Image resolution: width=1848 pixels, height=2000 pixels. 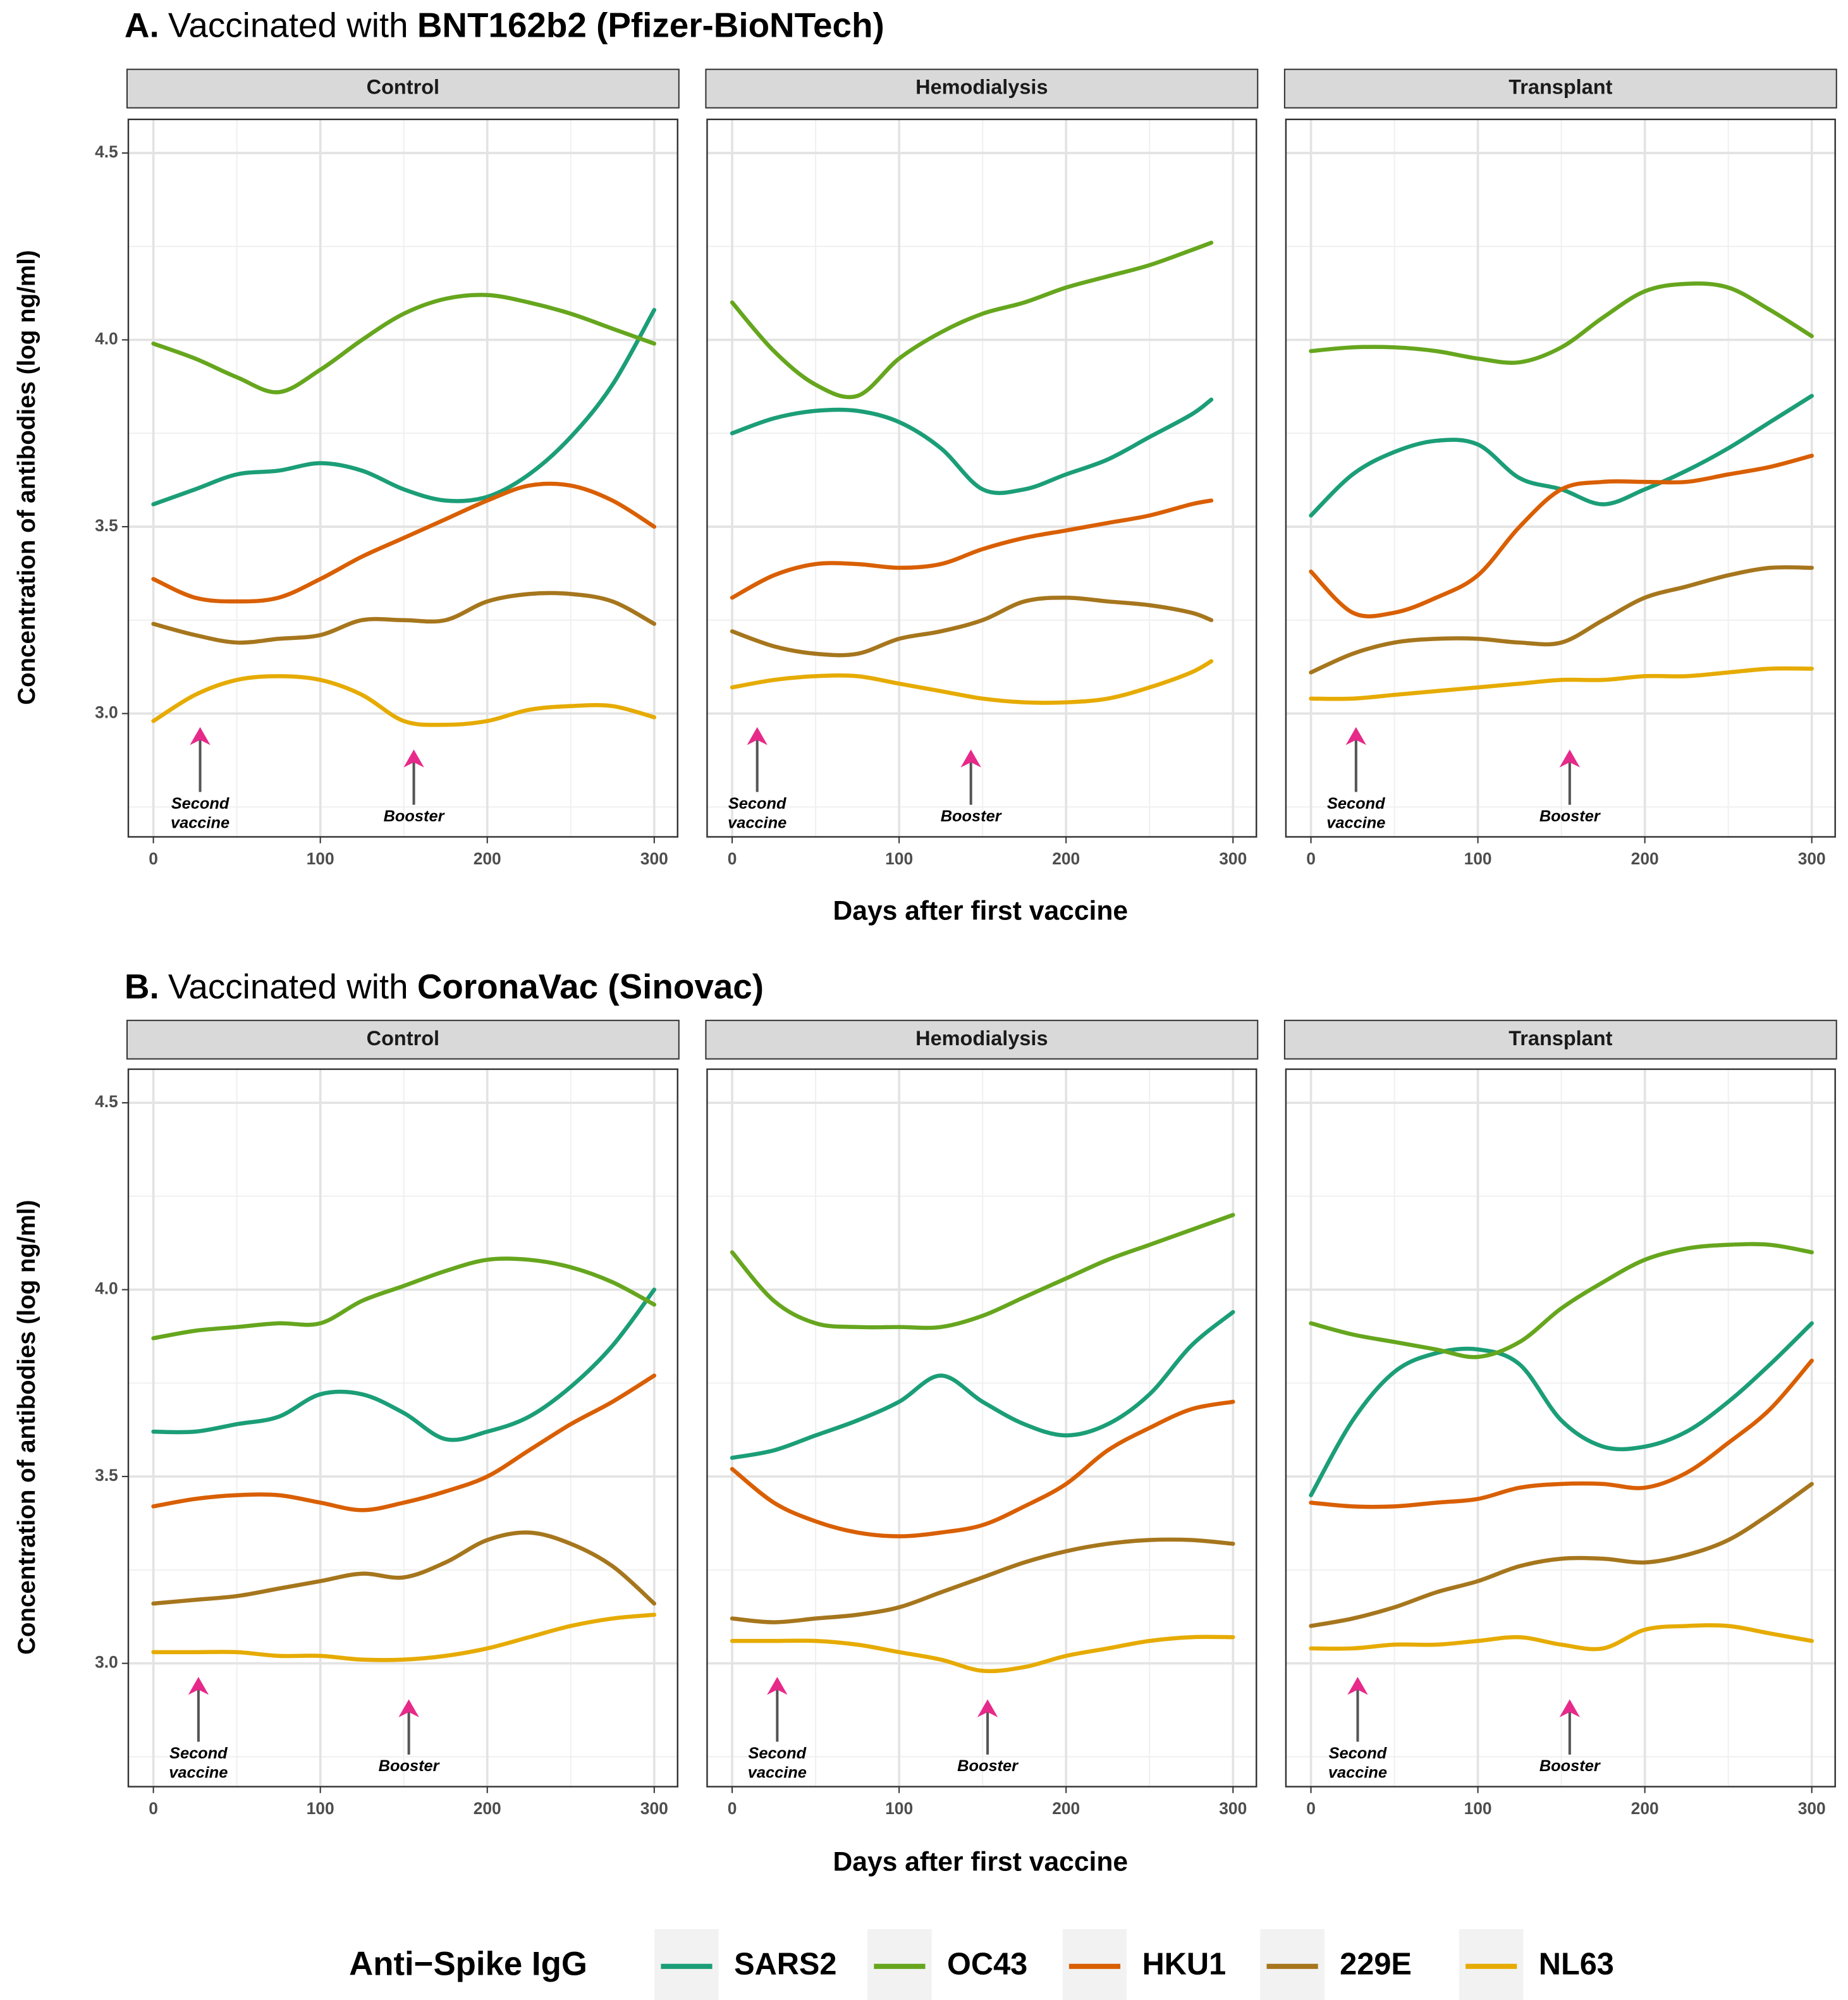 What do you see at coordinates (142, 25) in the screenshot?
I see `section-label: A.` at bounding box center [142, 25].